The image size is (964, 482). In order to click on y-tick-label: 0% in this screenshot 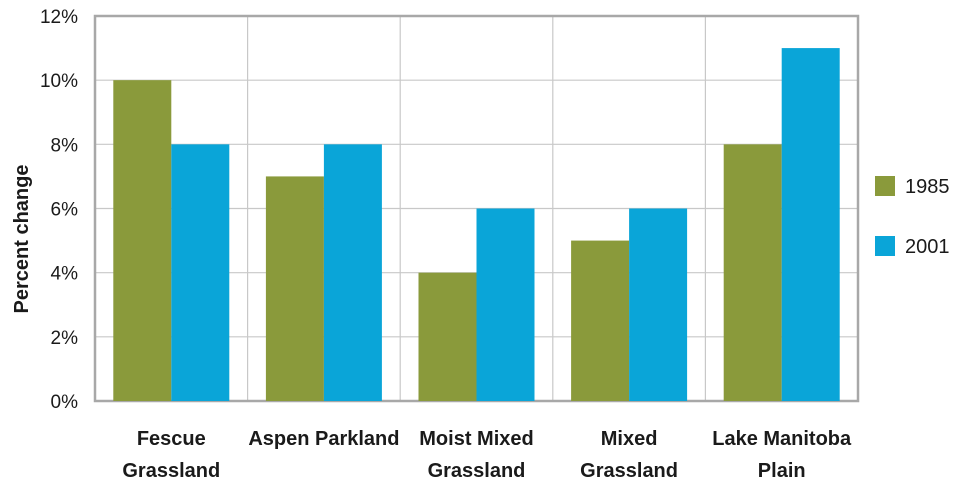, I will do `click(65, 402)`.